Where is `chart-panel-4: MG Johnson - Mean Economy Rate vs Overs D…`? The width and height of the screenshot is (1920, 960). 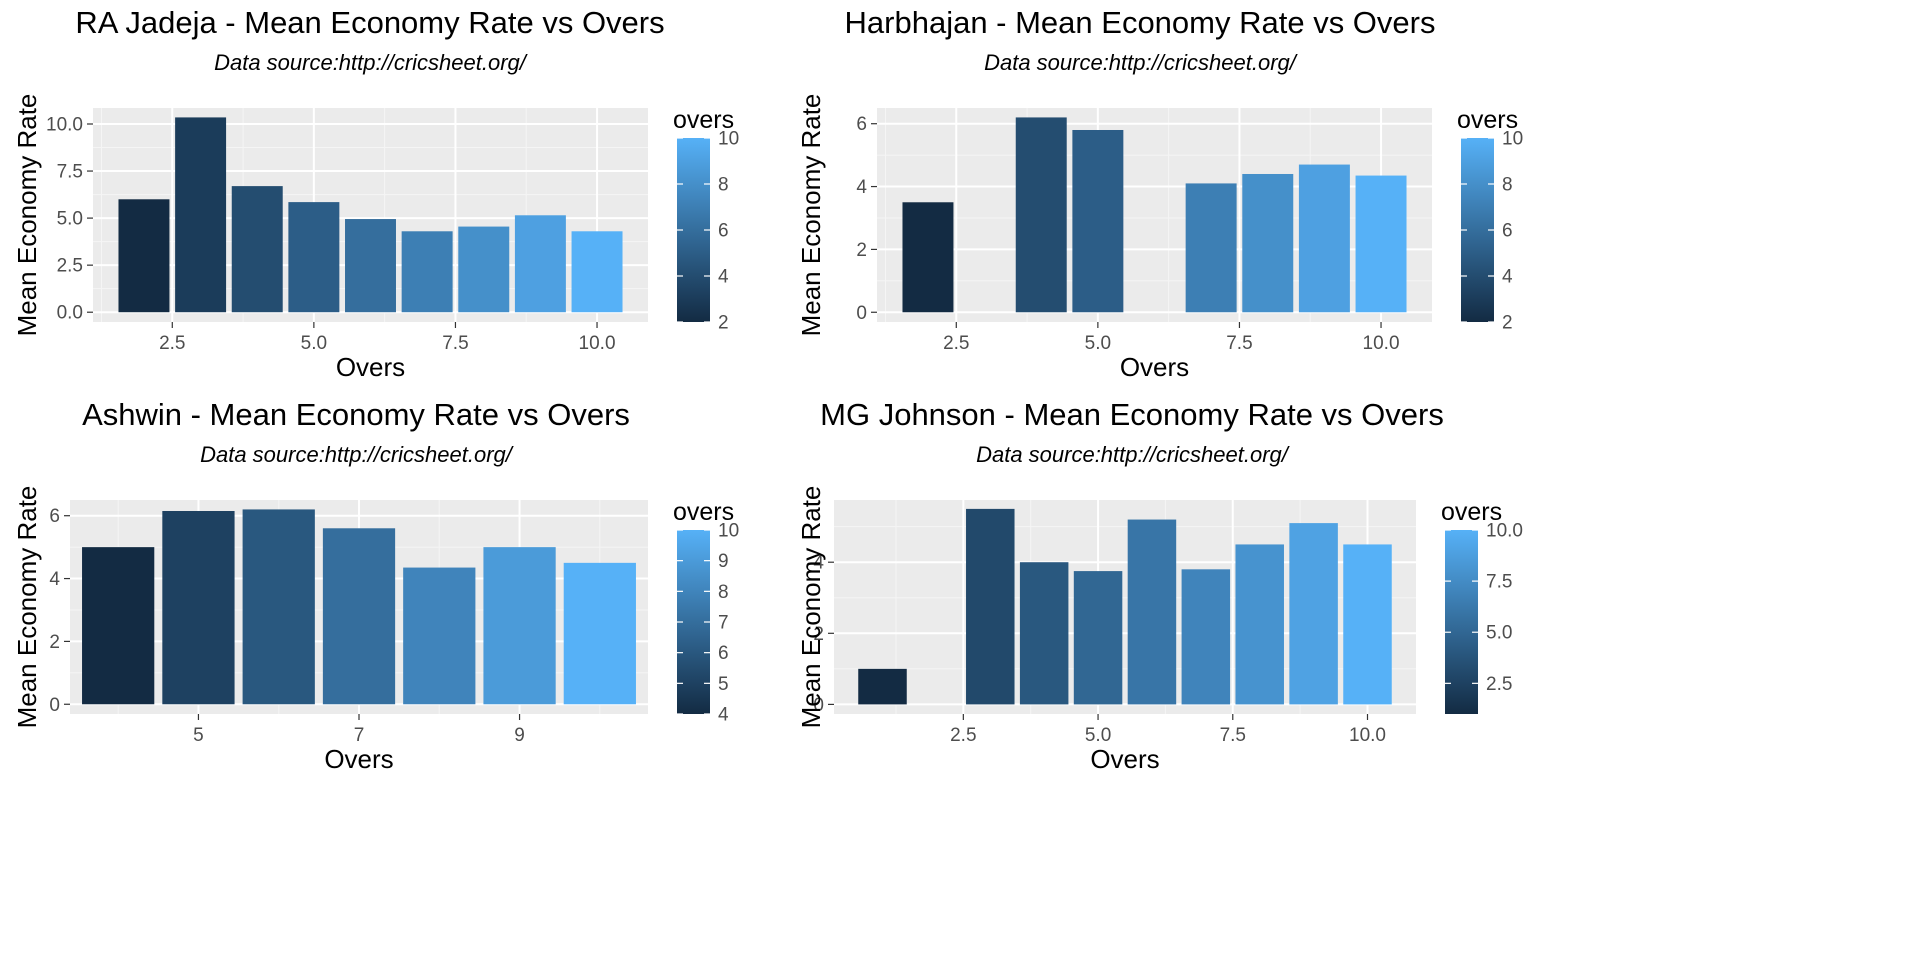
chart-panel-4: MG Johnson - Mean Economy Rate vs Overs D… is located at coordinates (1159, 585).